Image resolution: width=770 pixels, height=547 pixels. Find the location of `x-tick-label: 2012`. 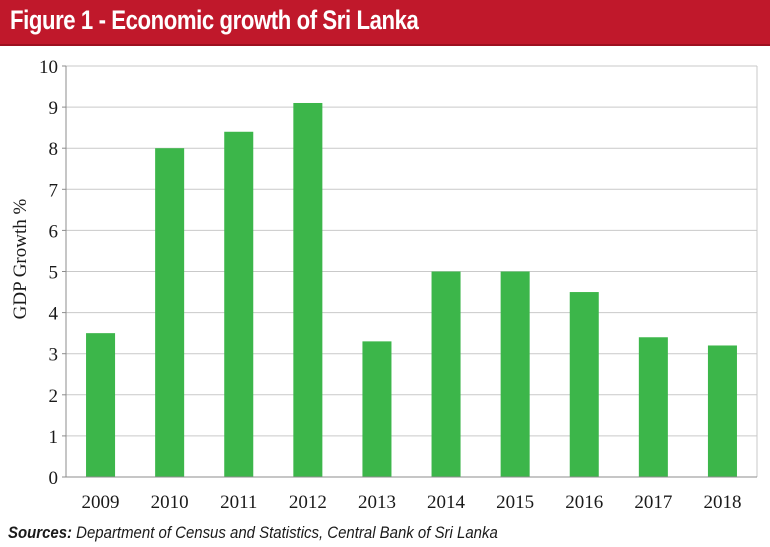

x-tick-label: 2012 is located at coordinates (308, 502).